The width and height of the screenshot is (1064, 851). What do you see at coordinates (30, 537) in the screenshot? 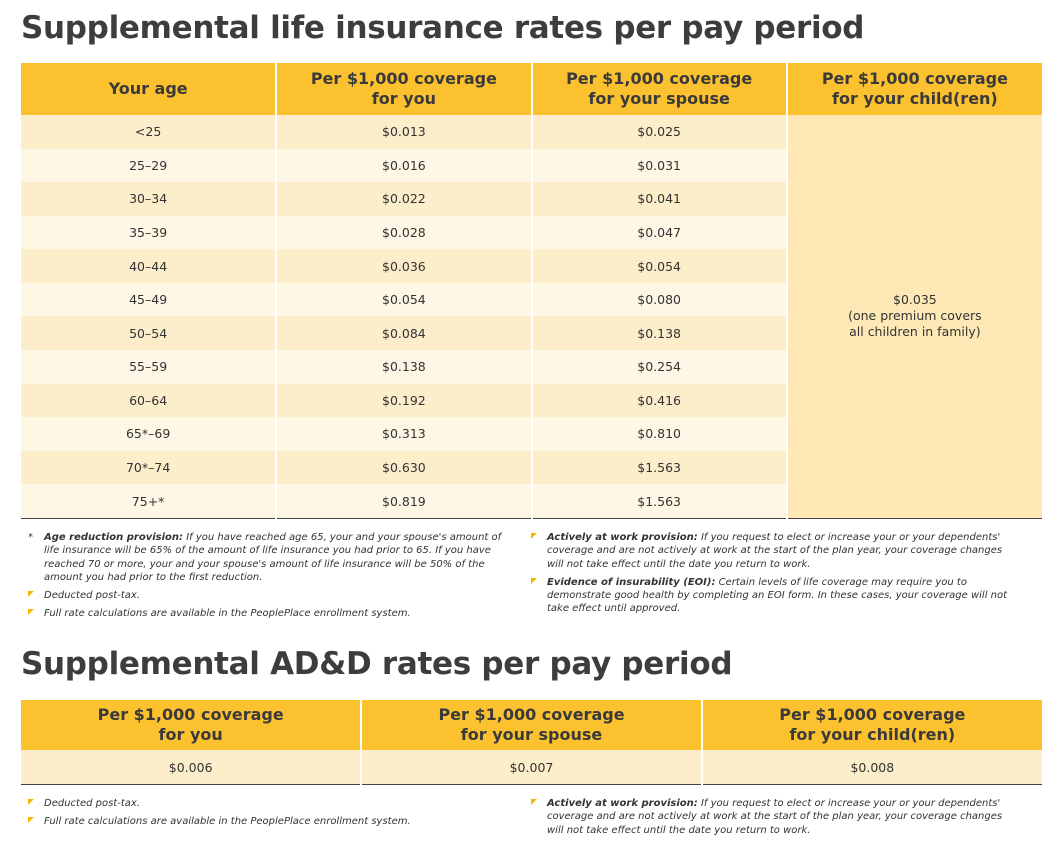
I see `note-marker: *` at bounding box center [30, 537].